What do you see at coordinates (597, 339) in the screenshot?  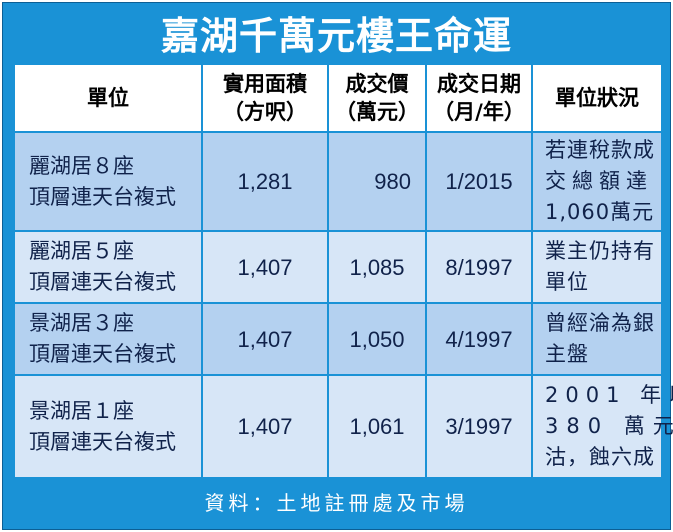 I see `status-cell: 曾經淪為銀 主盤` at bounding box center [597, 339].